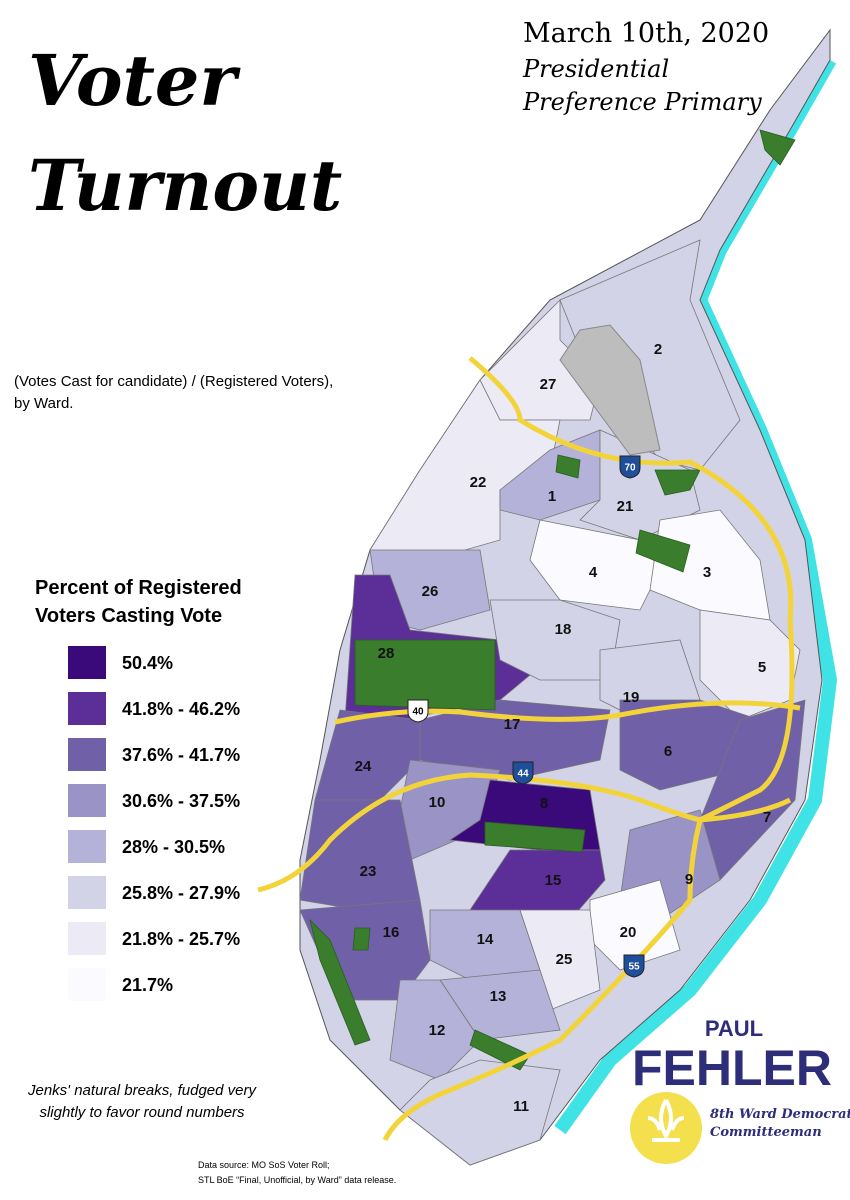 Image resolution: width=850 pixels, height=1200 pixels. I want to click on legend-label: 25.8% - 27.9%, so click(181, 893).